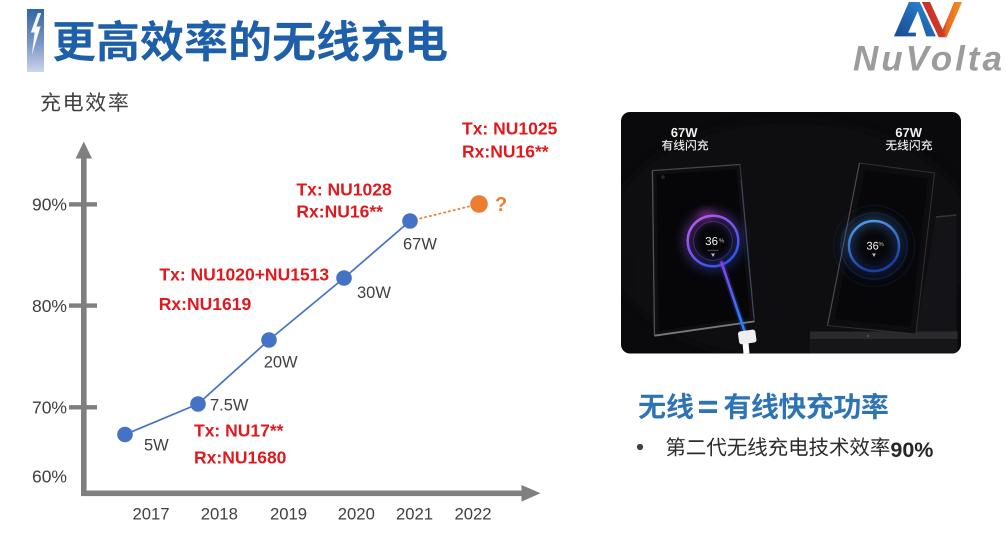  What do you see at coordinates (288, 514) in the screenshot?
I see `svg-text: 2019` at bounding box center [288, 514].